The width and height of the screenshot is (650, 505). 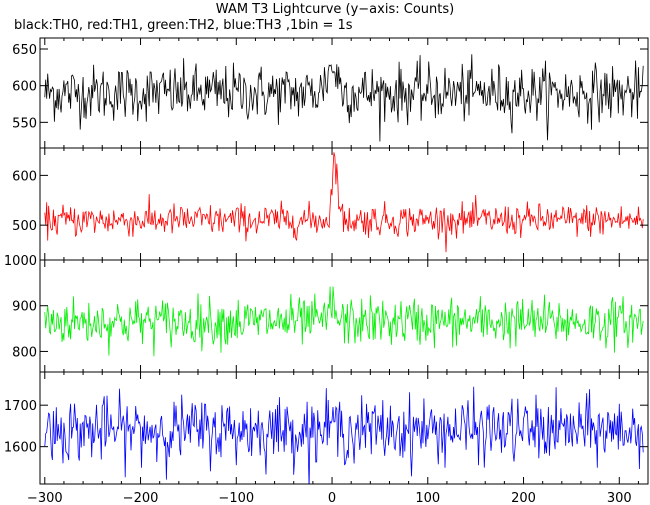 What do you see at coordinates (24, 50) in the screenshot?
I see `y-tick-label: 650` at bounding box center [24, 50].